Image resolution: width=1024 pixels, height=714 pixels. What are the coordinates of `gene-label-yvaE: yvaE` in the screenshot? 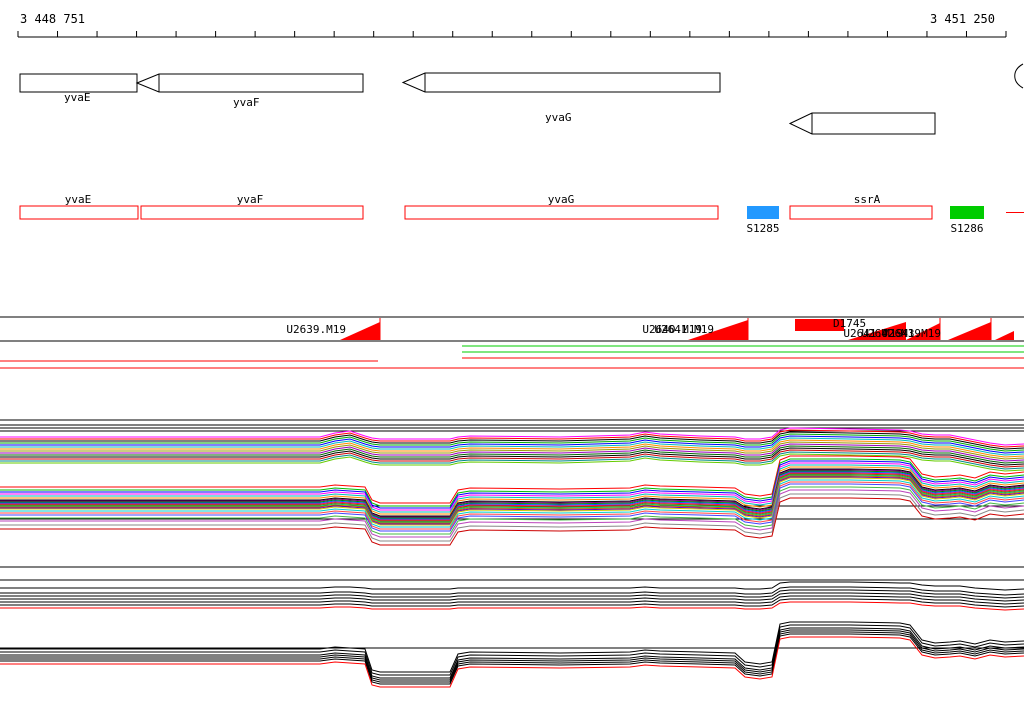 It's located at (77, 97).